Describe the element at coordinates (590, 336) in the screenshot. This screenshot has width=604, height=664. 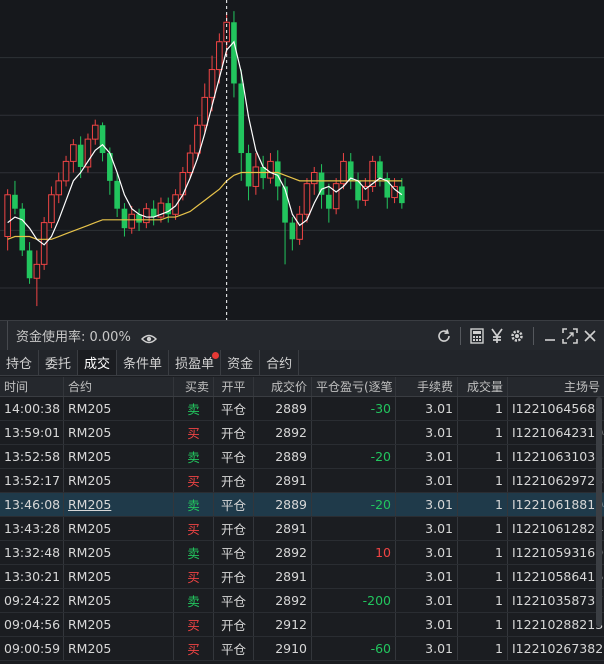
I see `close-icon` at that location.